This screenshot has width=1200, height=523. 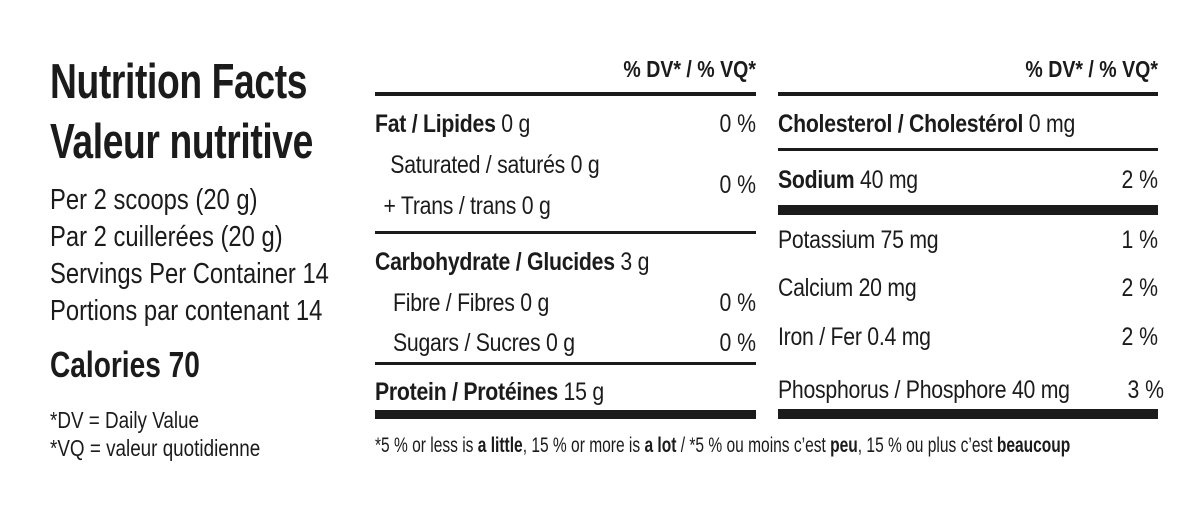 I want to click on row-potassium-dv: 1 %, so click(x=1139, y=240).